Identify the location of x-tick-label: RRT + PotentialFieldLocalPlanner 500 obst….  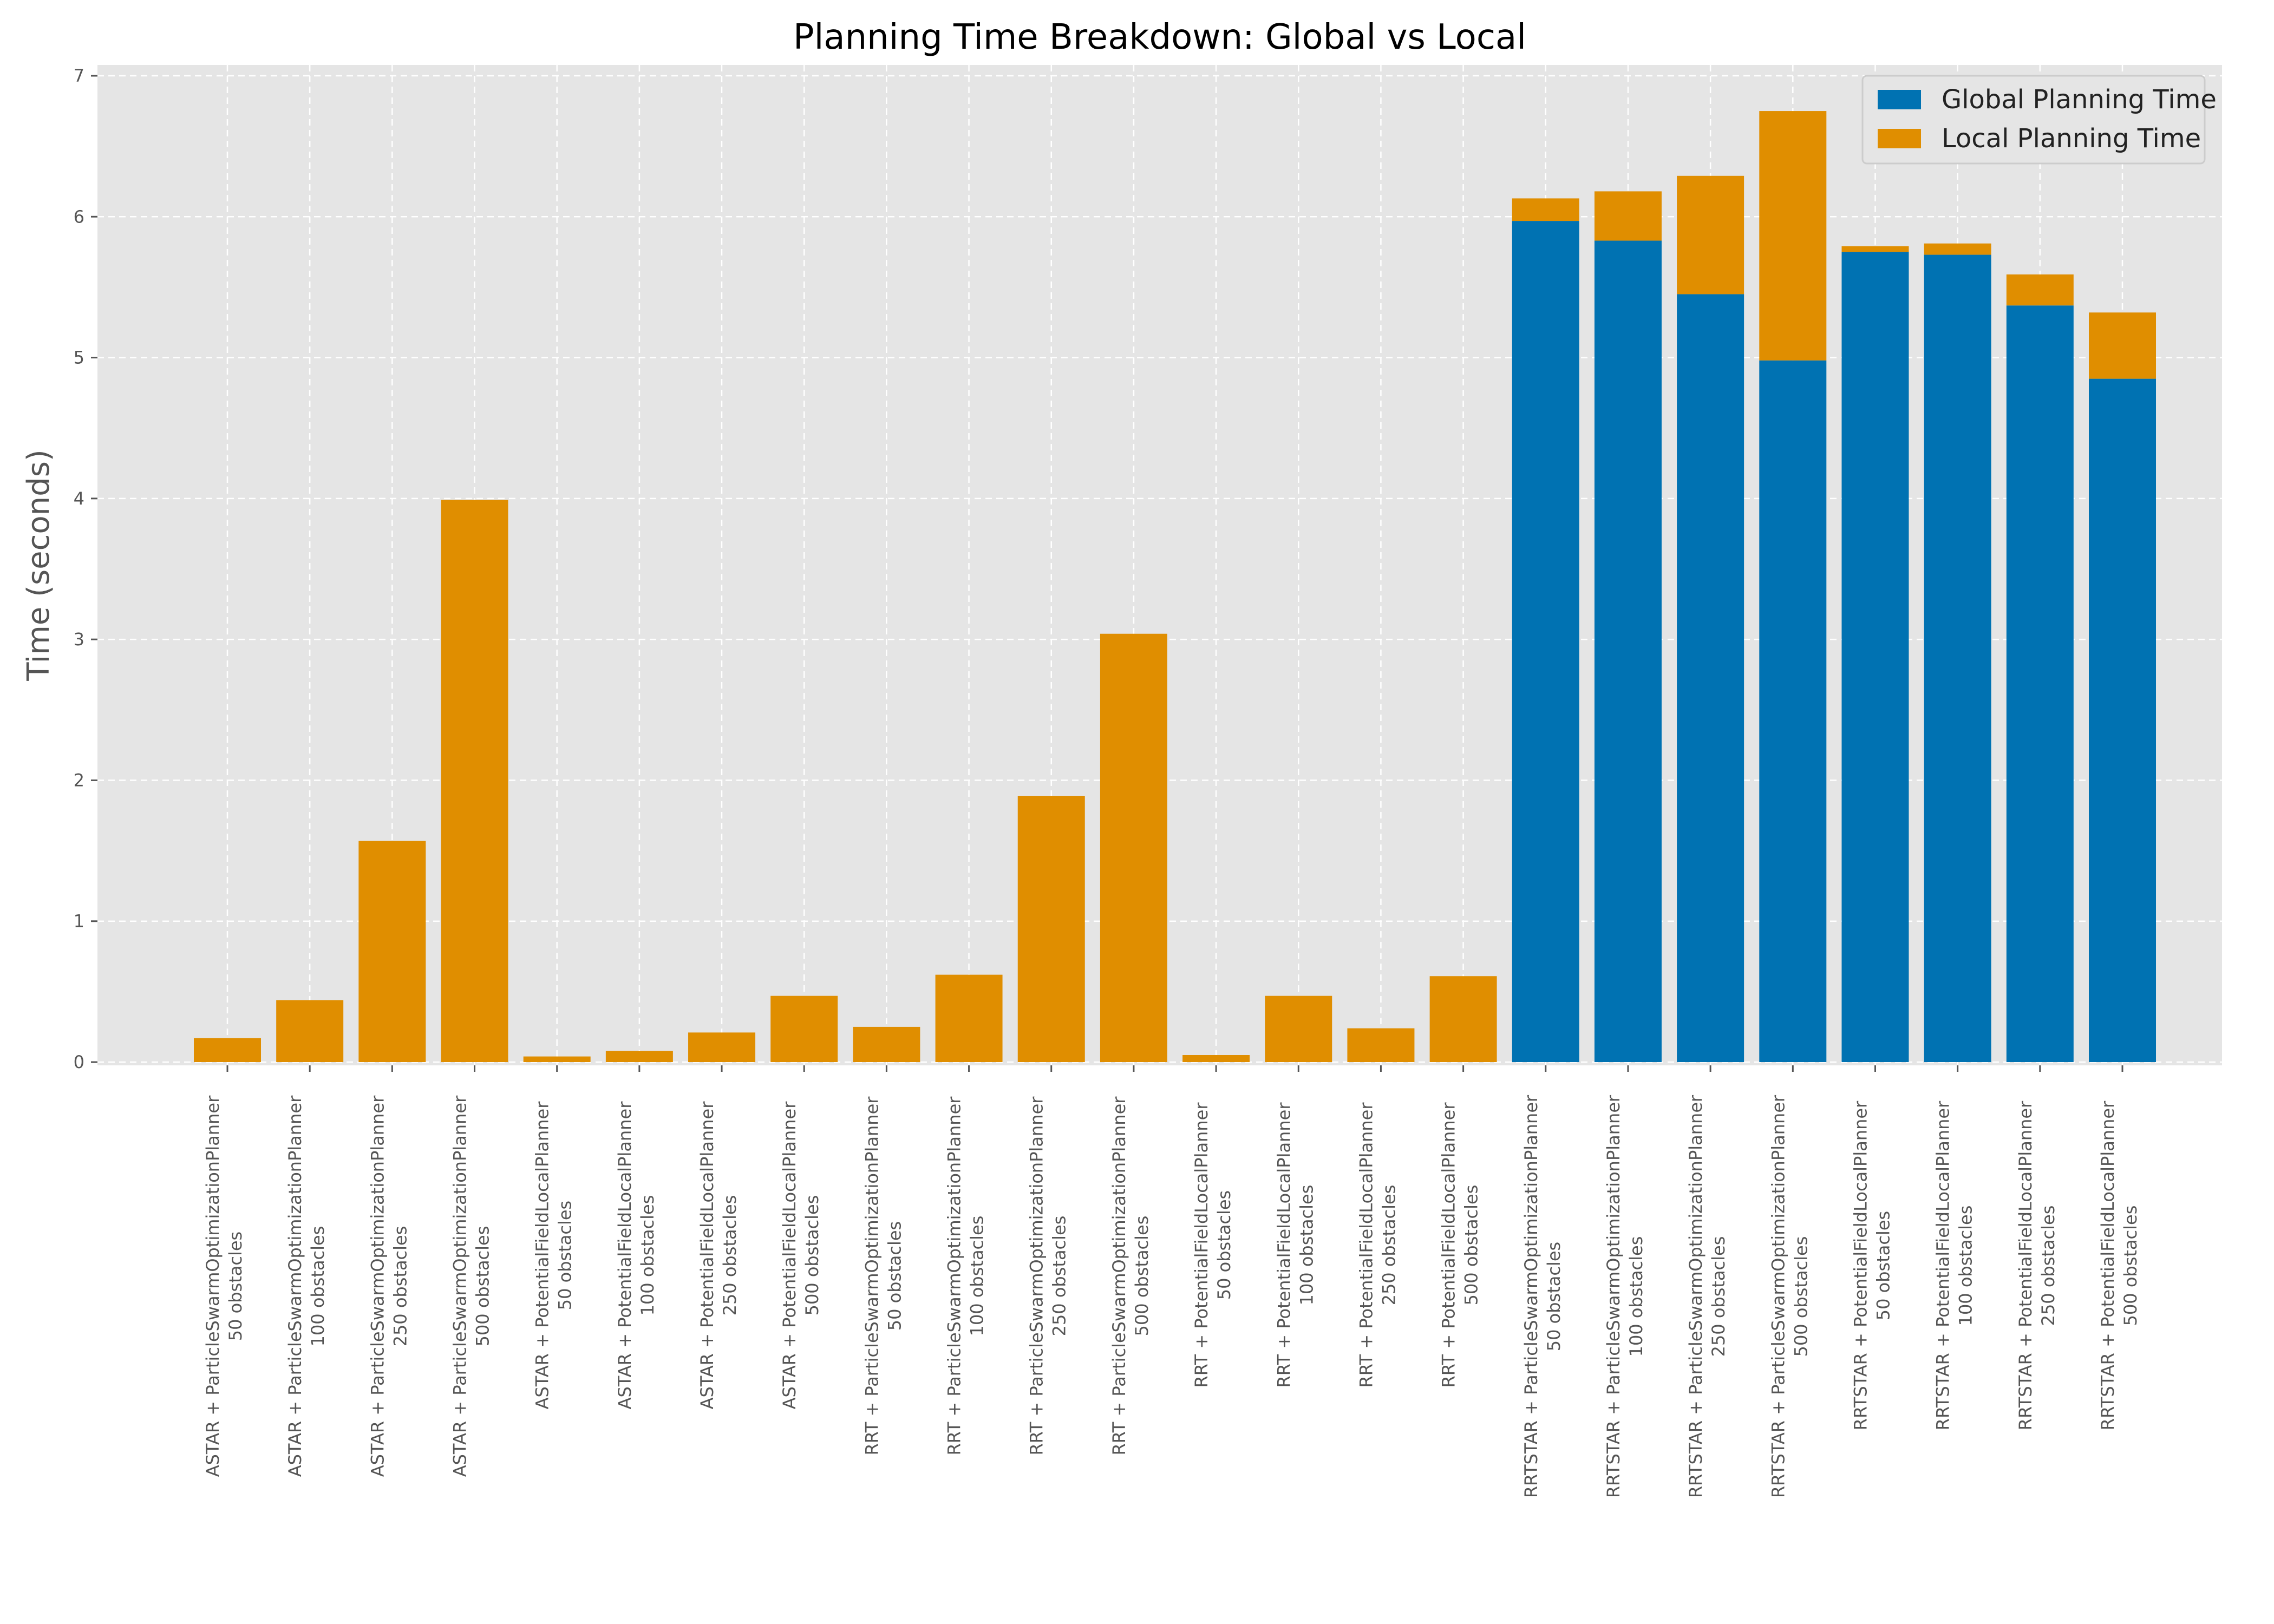
(1461, 1245).